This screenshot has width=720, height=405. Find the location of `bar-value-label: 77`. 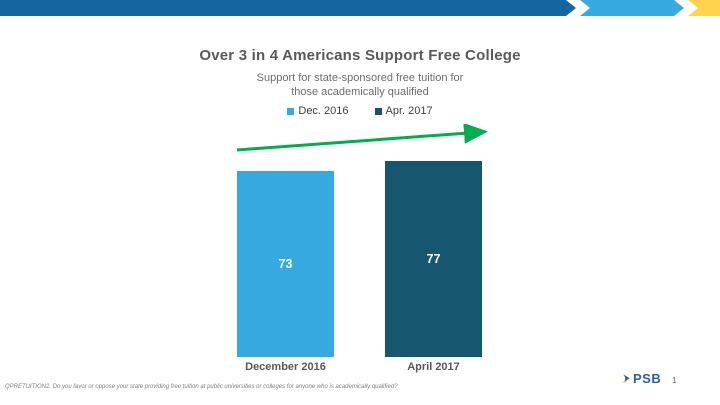

bar-value-label: 77 is located at coordinates (433, 259).